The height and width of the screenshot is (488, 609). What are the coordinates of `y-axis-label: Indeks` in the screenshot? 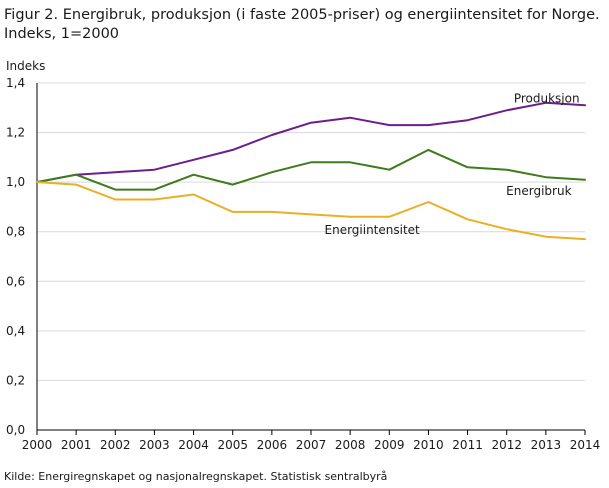 It's located at (25, 66).